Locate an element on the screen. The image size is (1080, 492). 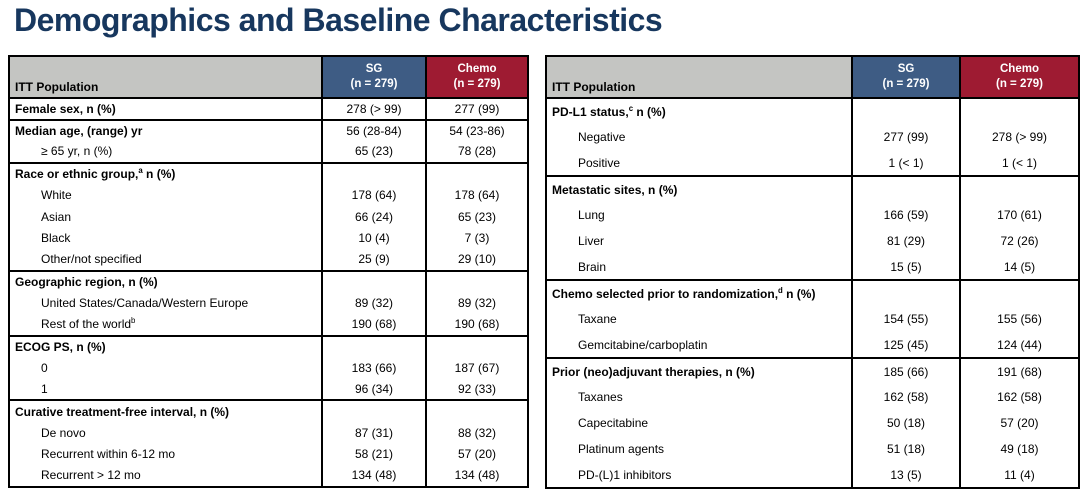
chemo-column-header: Chemo (n = 279) is located at coordinates (1019, 77).